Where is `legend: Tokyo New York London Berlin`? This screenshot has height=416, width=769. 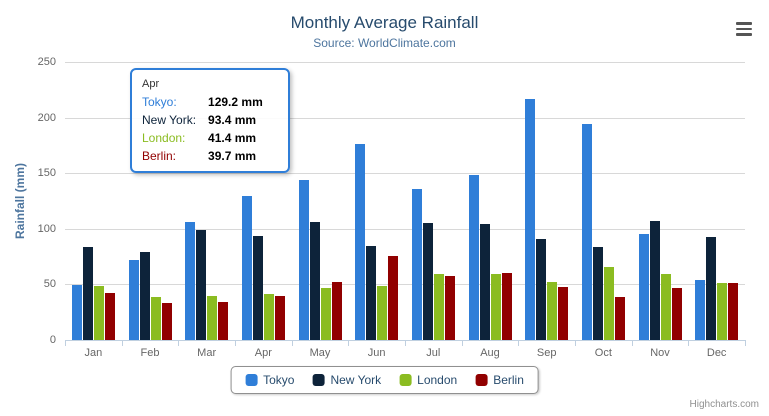 legend: Tokyo New York London Berlin is located at coordinates (384, 380).